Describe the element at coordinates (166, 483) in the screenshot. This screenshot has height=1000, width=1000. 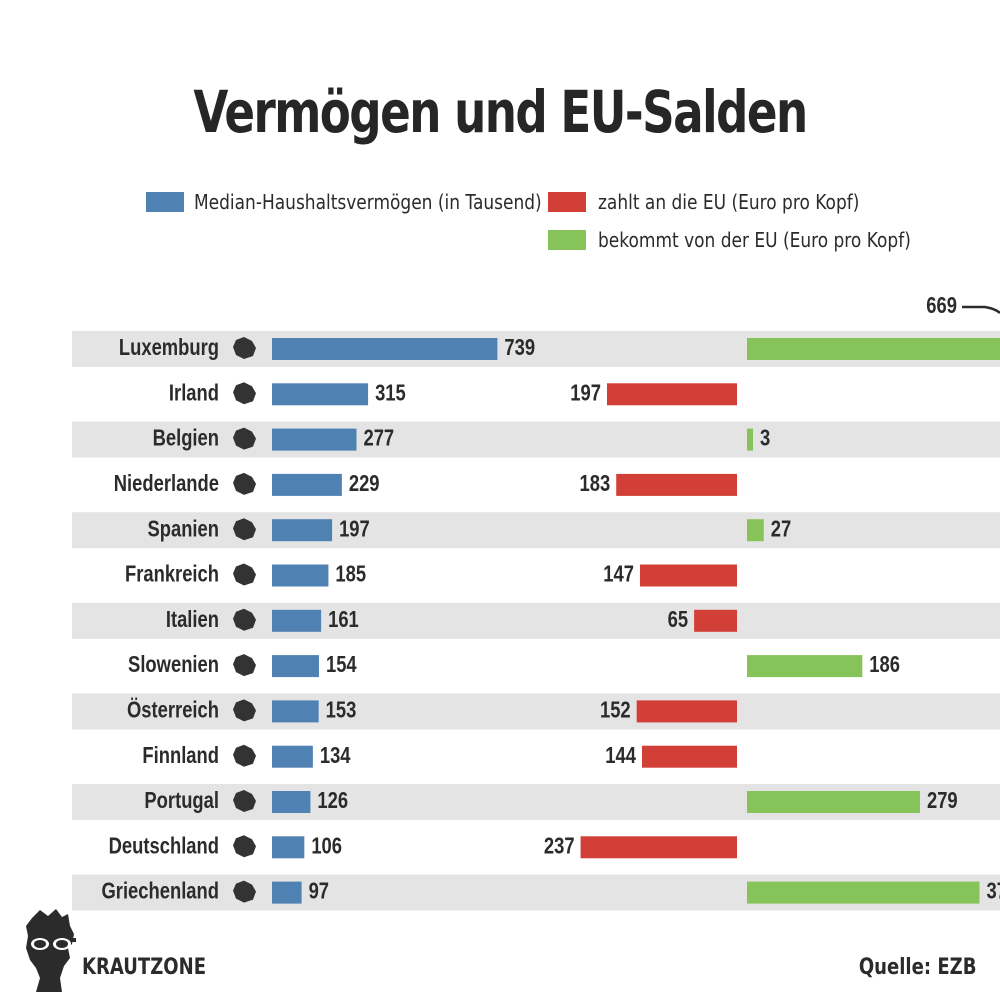
I see `country-label: Niederlande` at that location.